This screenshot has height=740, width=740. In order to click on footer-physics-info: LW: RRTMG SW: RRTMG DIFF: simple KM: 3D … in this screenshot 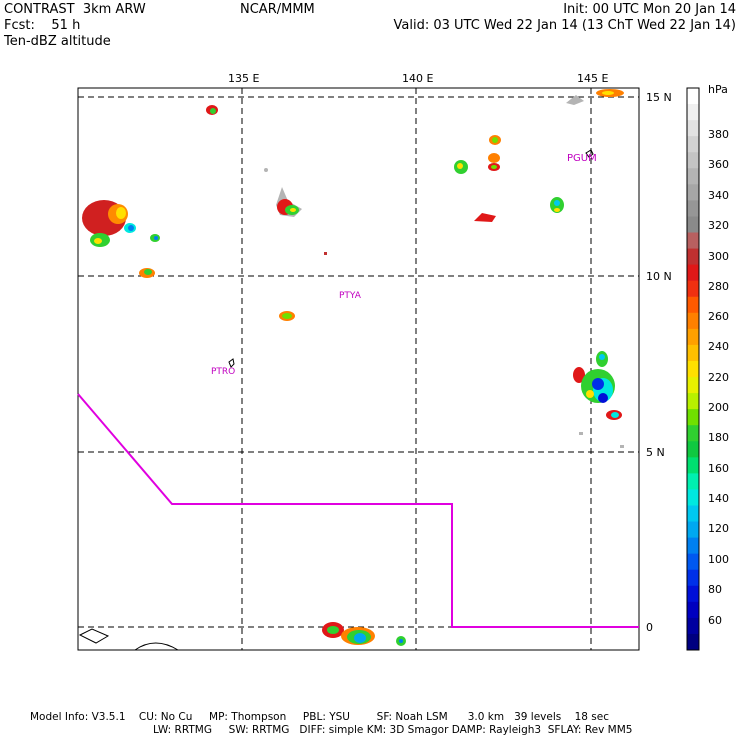, I will do `click(393, 730)`.